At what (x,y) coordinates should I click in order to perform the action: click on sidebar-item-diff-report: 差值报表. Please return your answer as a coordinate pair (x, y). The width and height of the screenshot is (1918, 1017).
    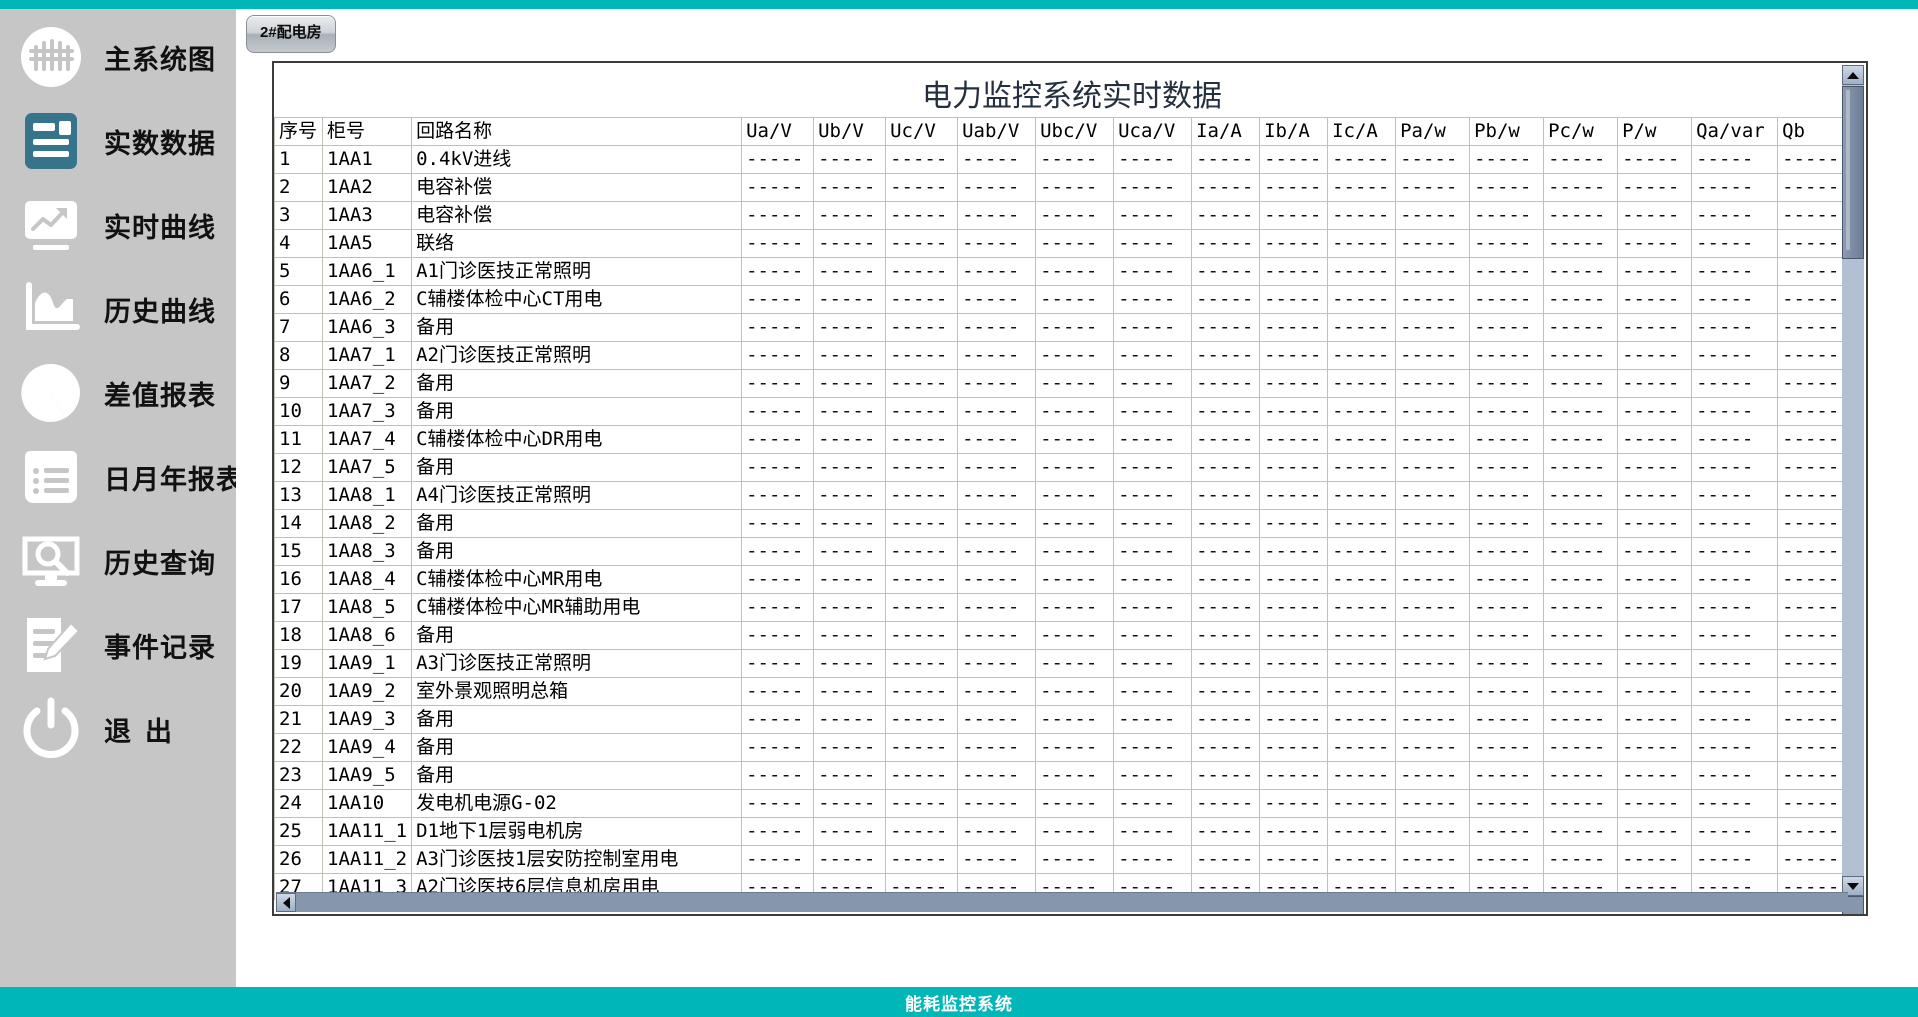
    Looking at the image, I should click on (118, 393).